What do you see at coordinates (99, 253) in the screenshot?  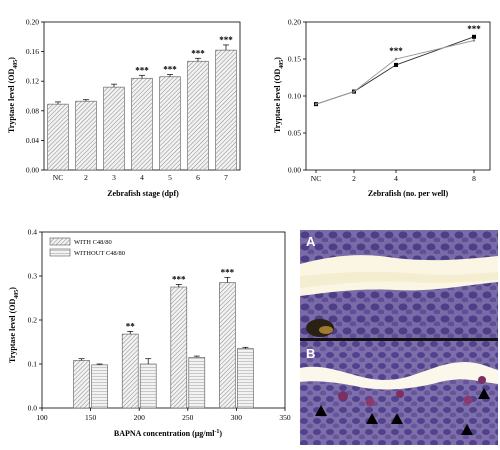 I see `bapna-legend-label: WITHOUT C48/80` at bounding box center [99, 253].